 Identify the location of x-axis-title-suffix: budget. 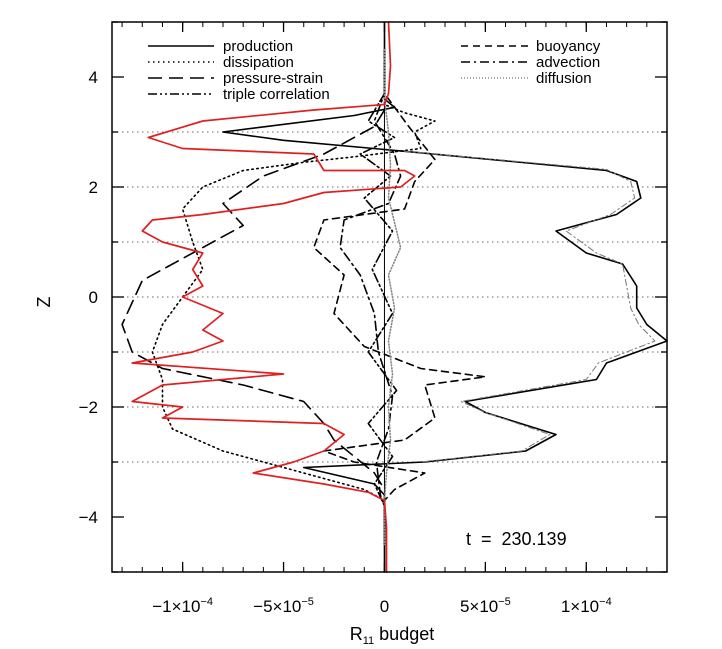
(404, 634).